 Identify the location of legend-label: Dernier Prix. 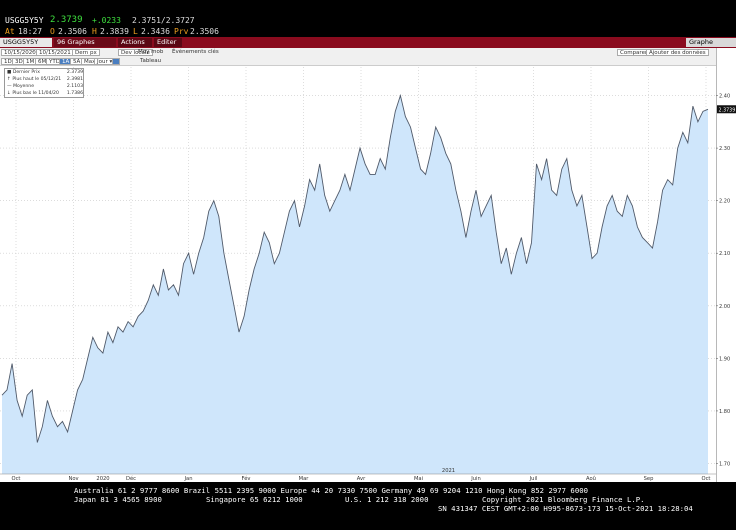
(26, 72).